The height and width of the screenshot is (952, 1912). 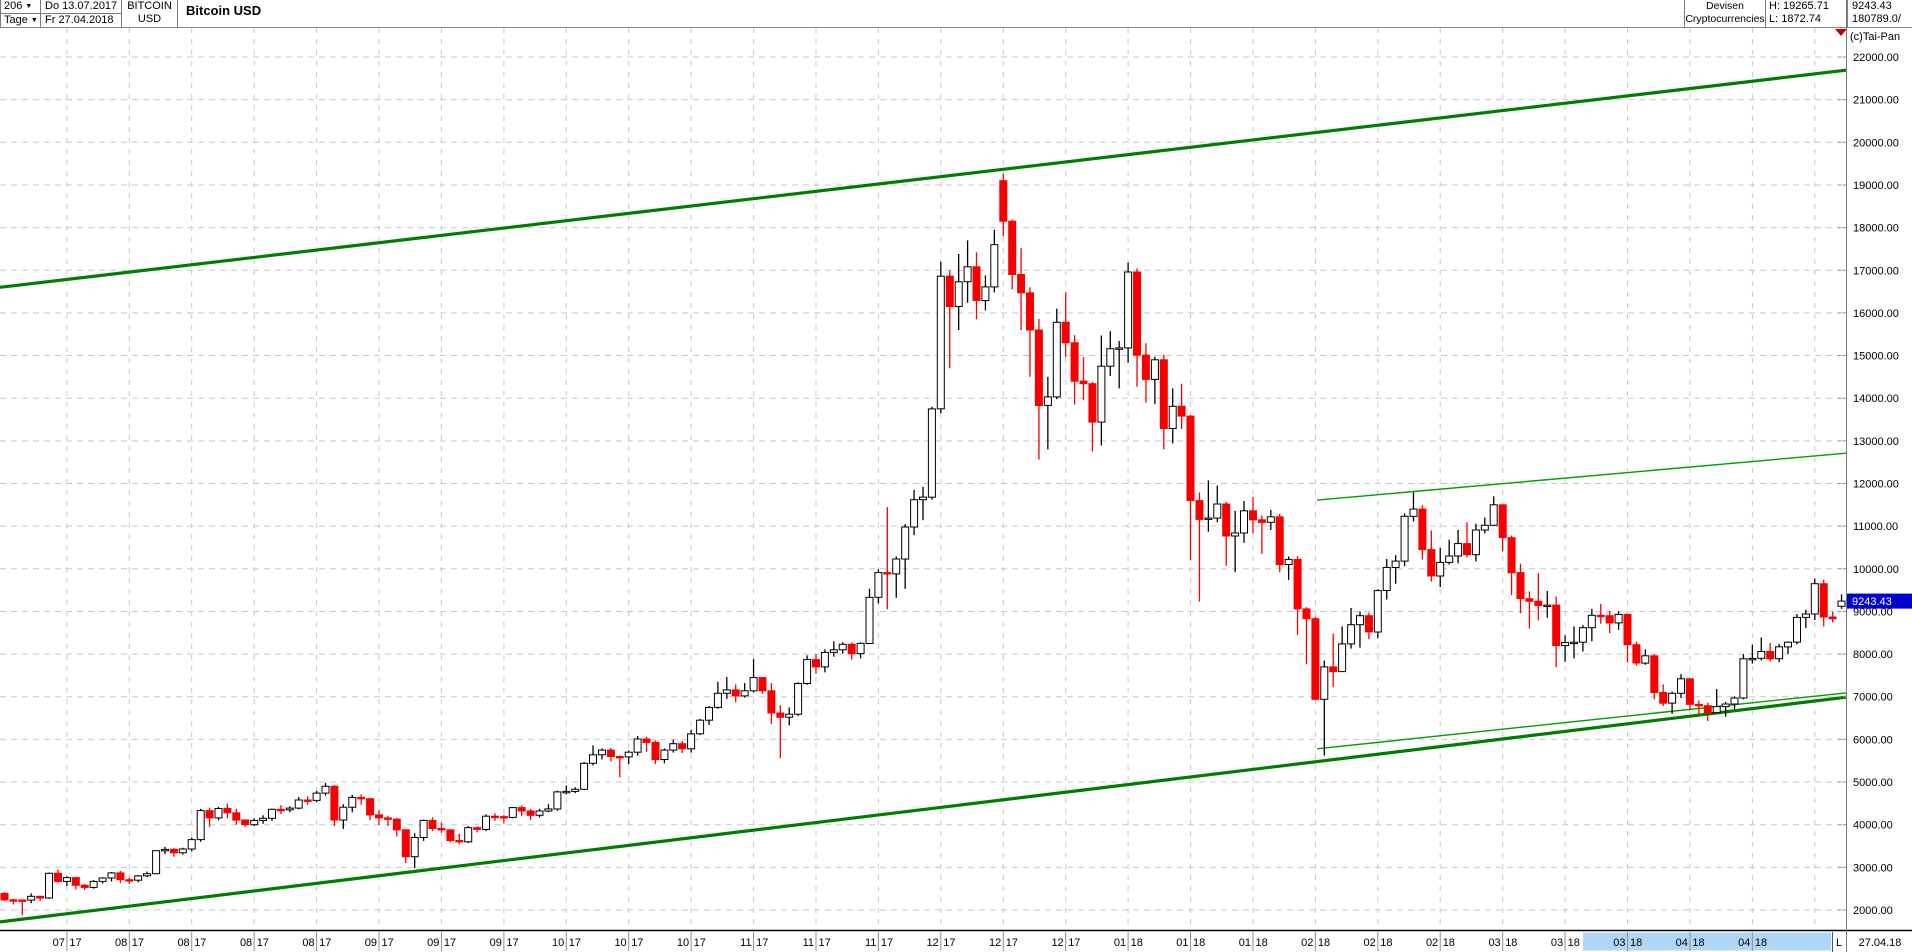 I want to click on period-unit-dropdown: Tage ▼, so click(x=20, y=20).